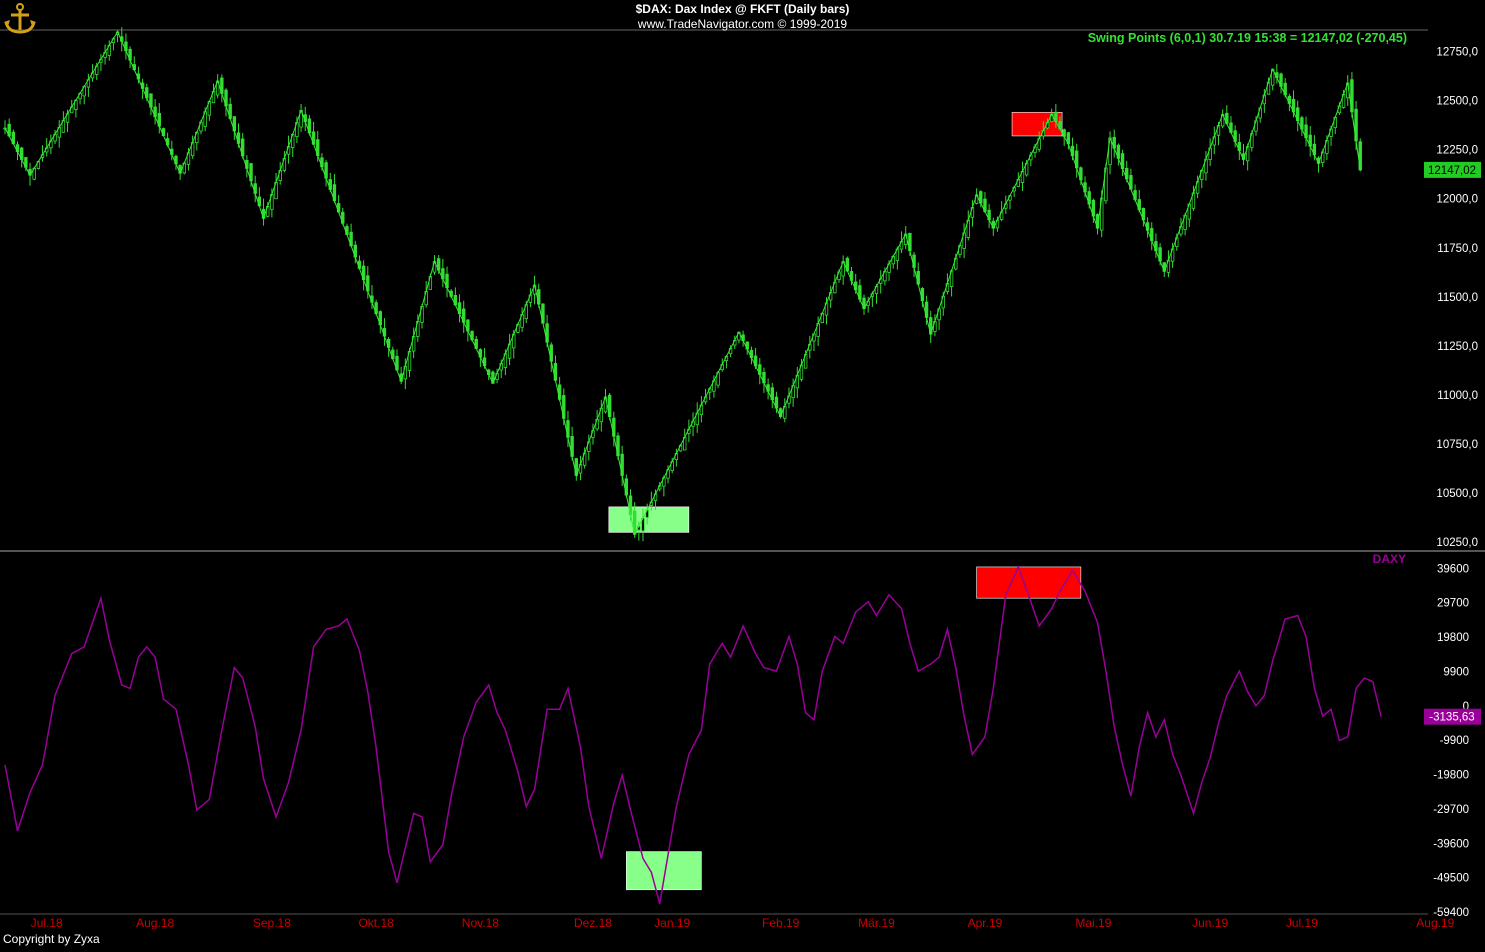  Describe the element at coordinates (742, 24) in the screenshot. I see `chart-subtitle: www.TradeNavigator.com © 1999-2019` at that location.